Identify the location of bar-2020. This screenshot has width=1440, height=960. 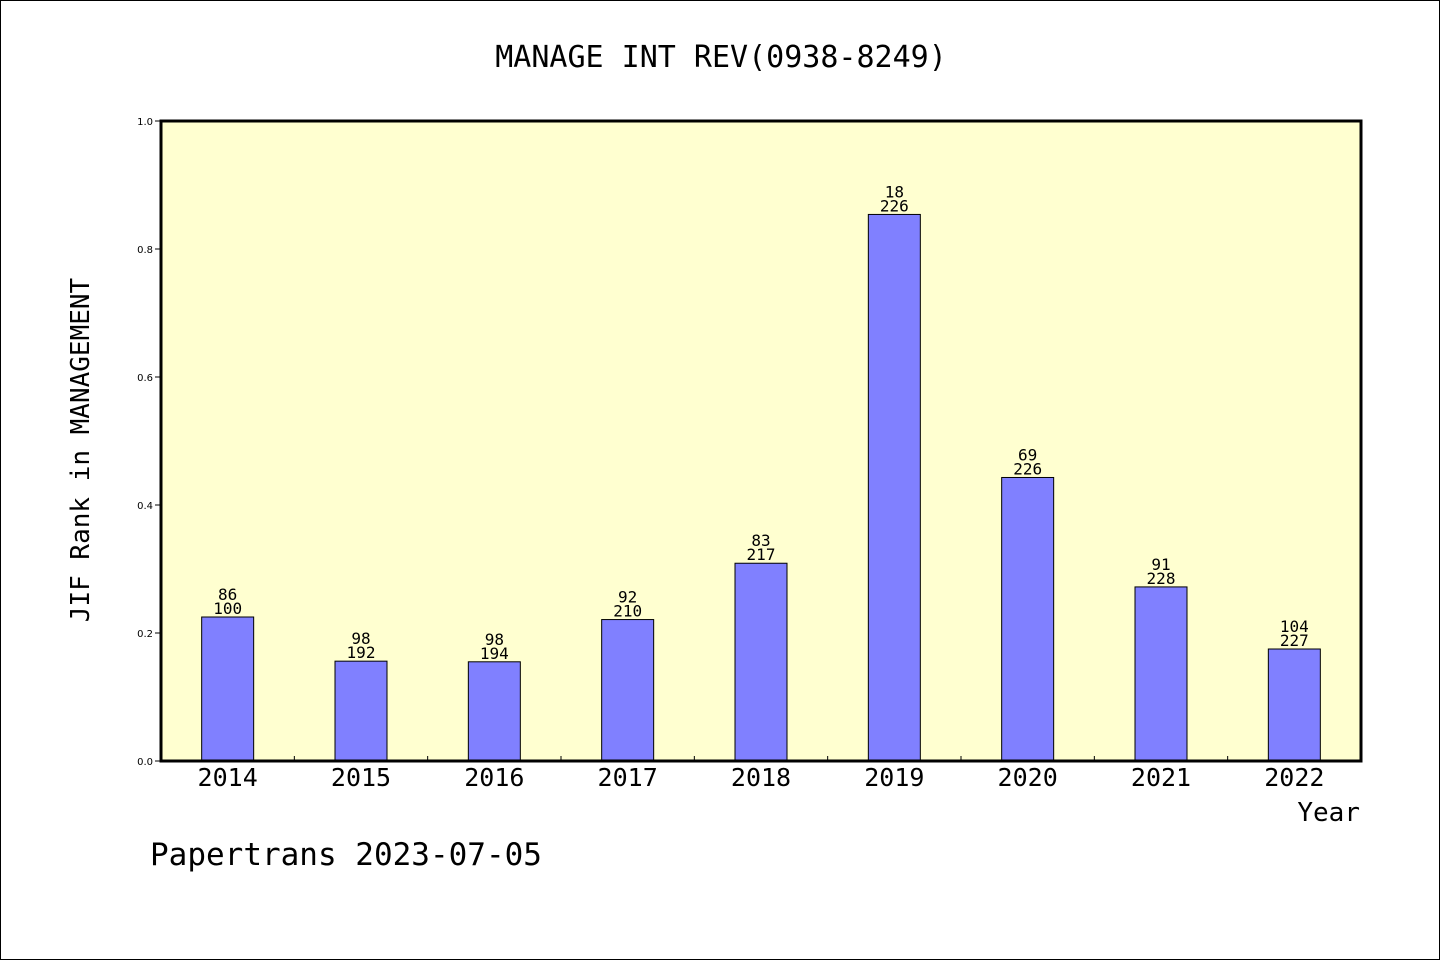
(1028, 619).